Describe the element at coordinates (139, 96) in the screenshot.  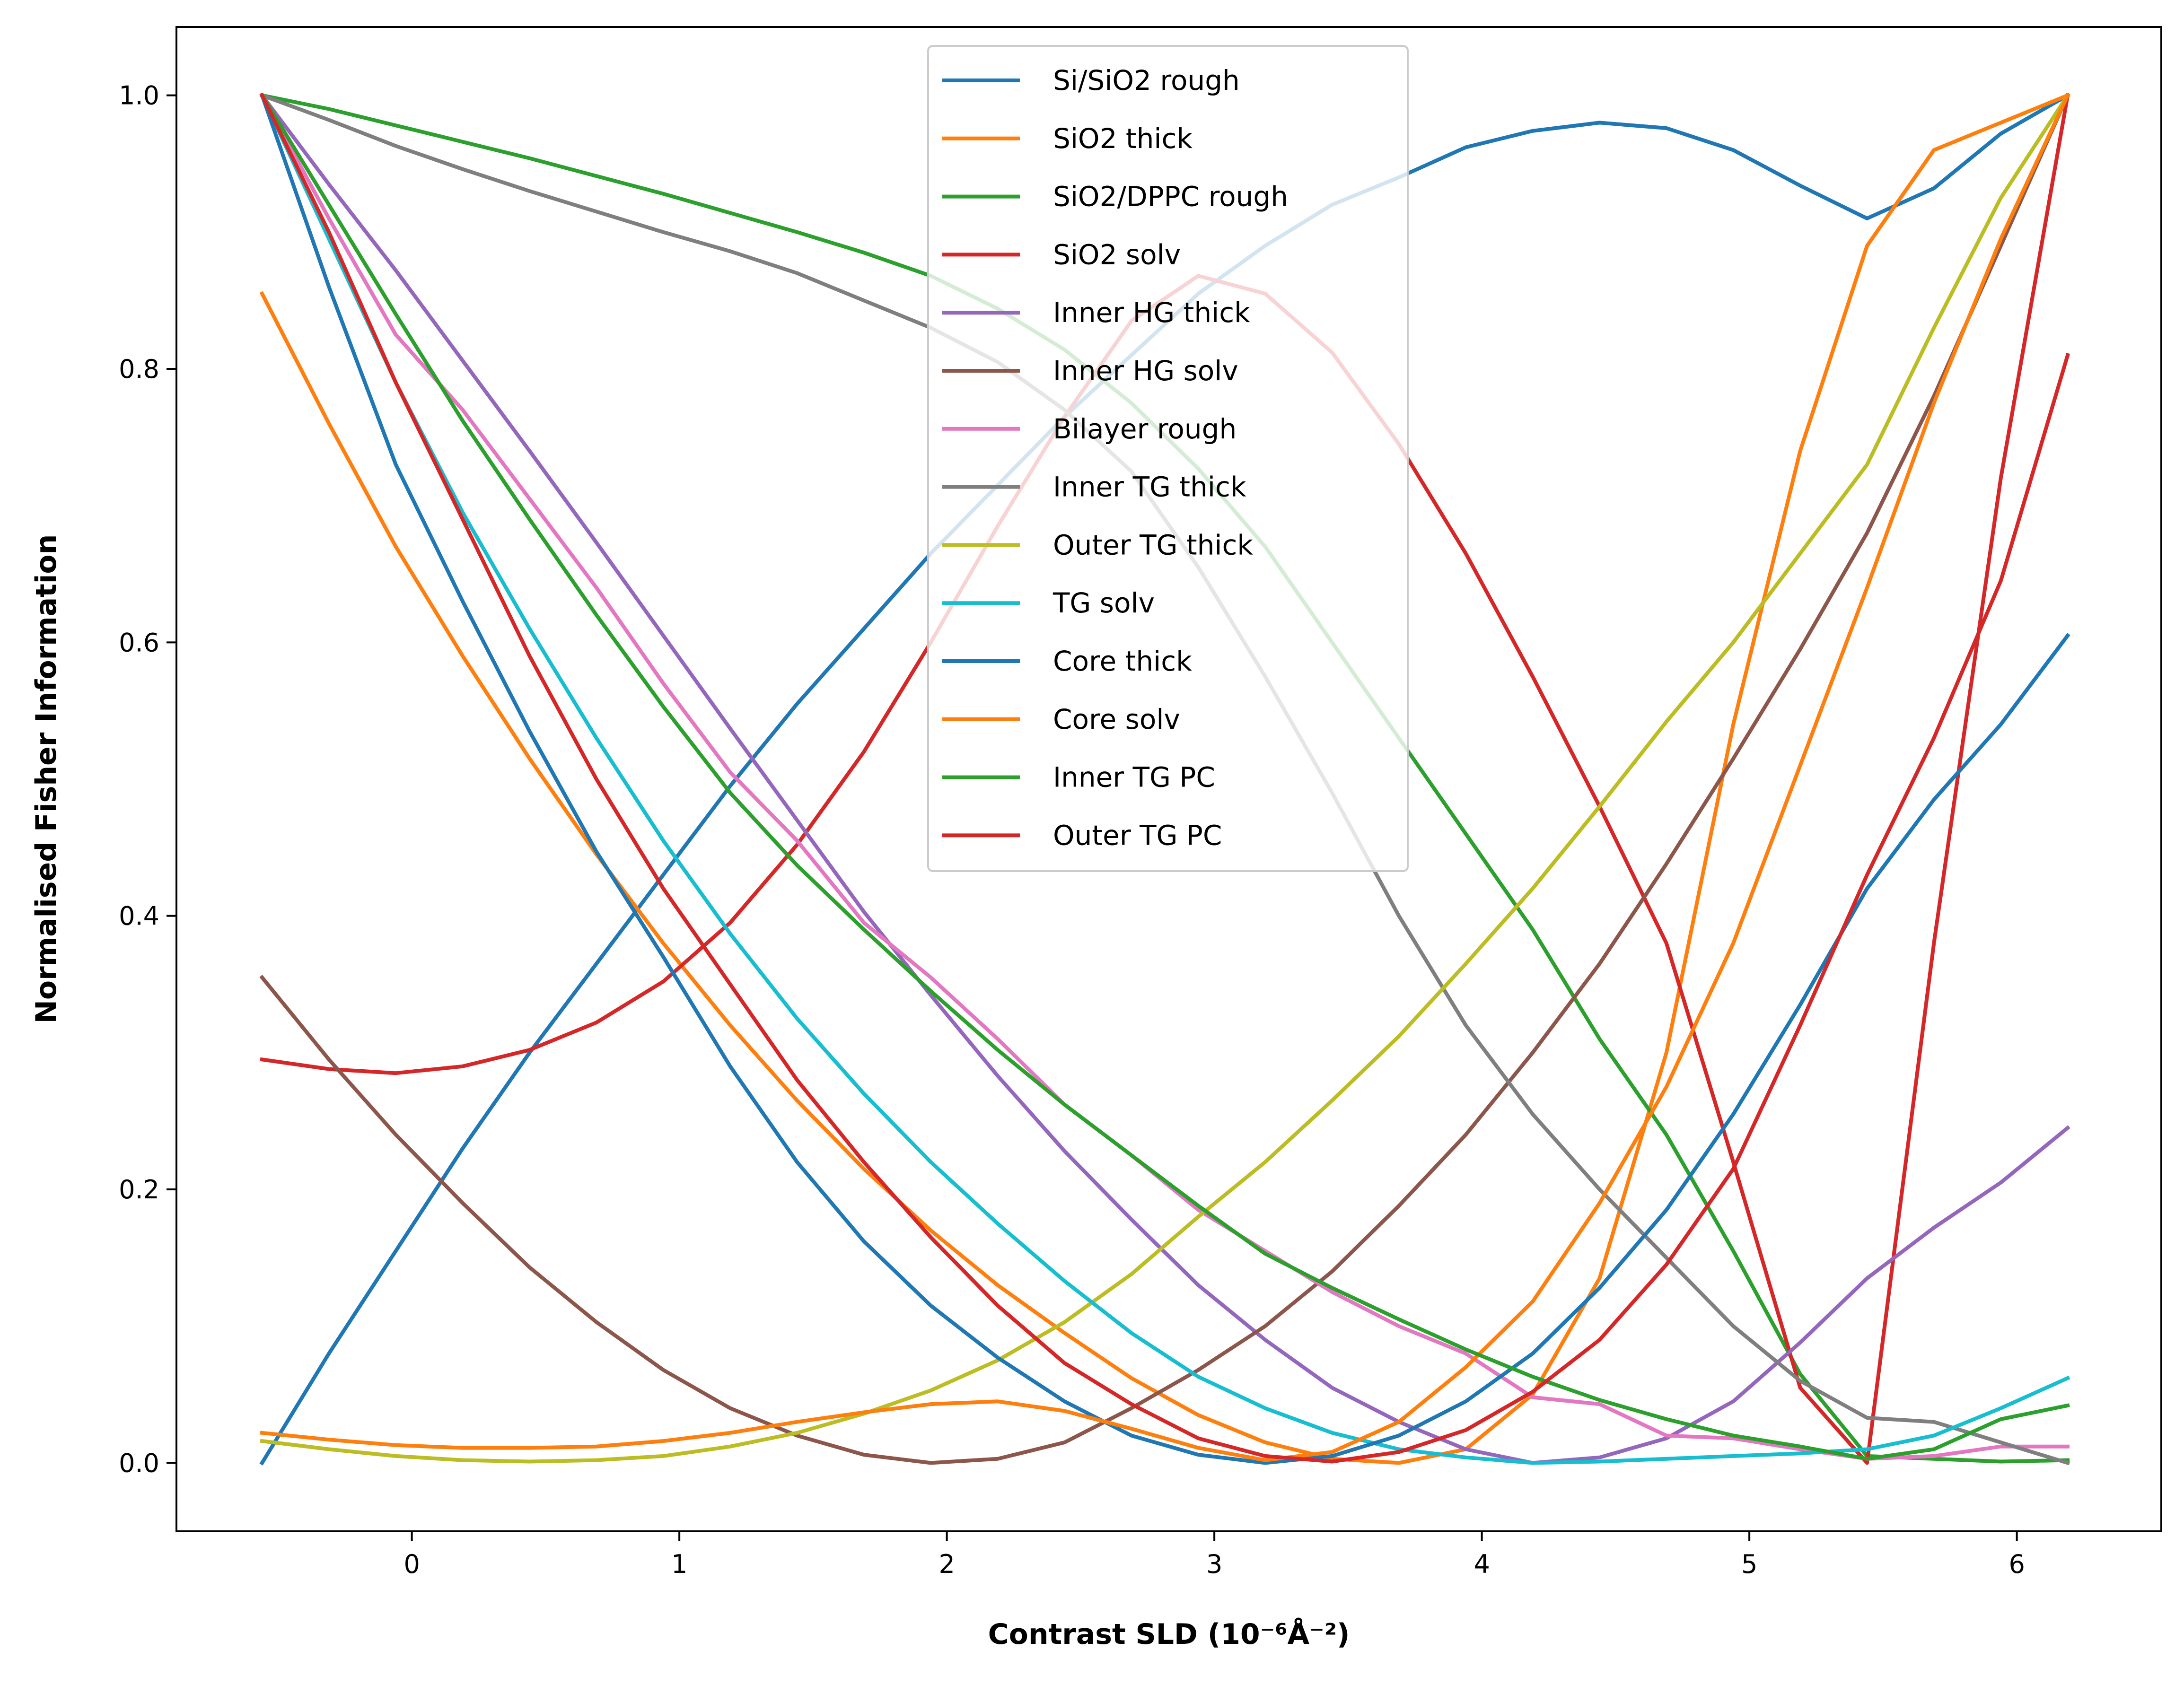
I see `y-tick-label: 1.0` at that location.